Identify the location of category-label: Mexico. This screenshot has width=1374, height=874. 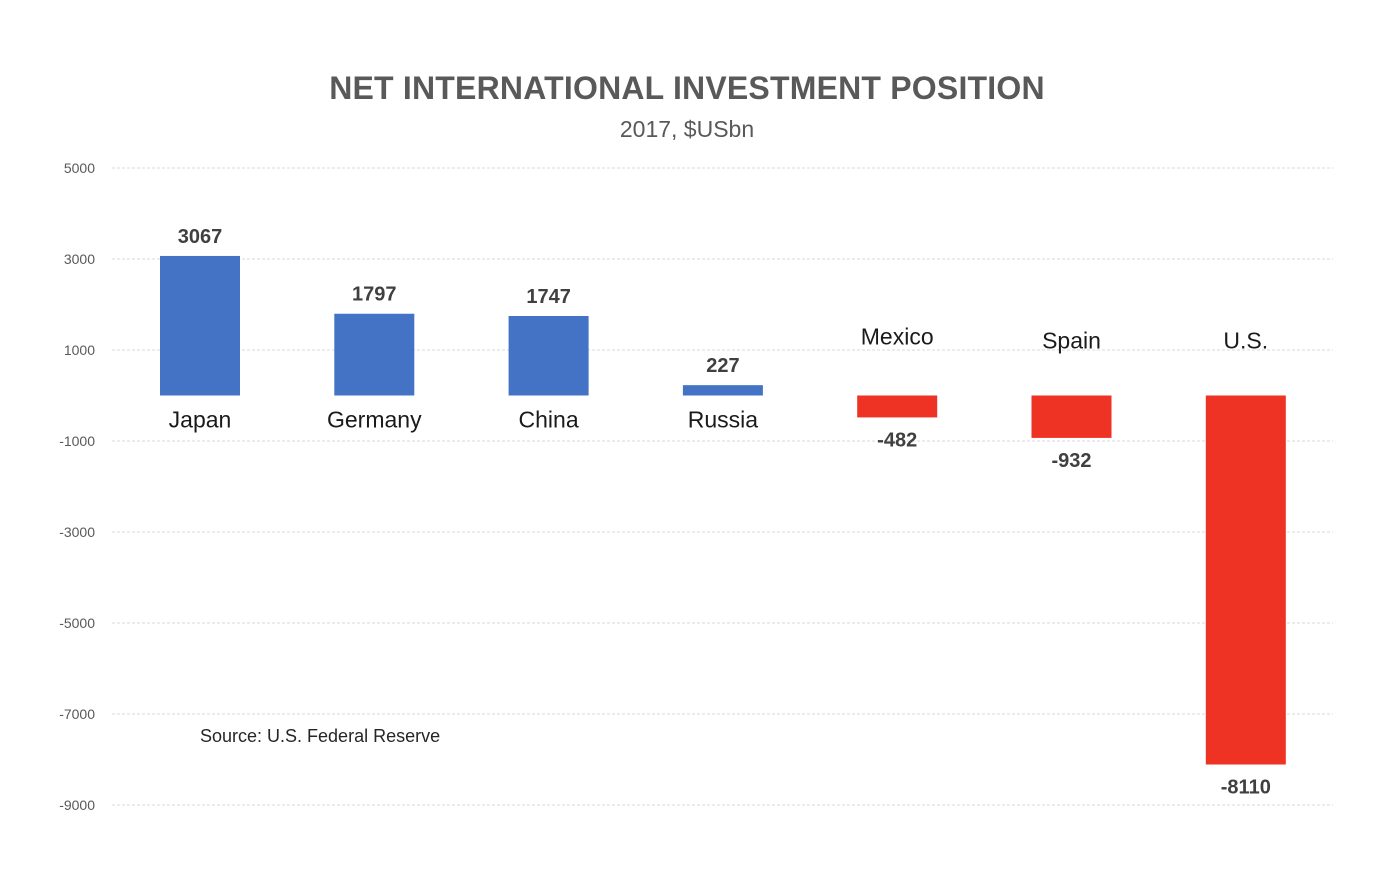
(897, 337).